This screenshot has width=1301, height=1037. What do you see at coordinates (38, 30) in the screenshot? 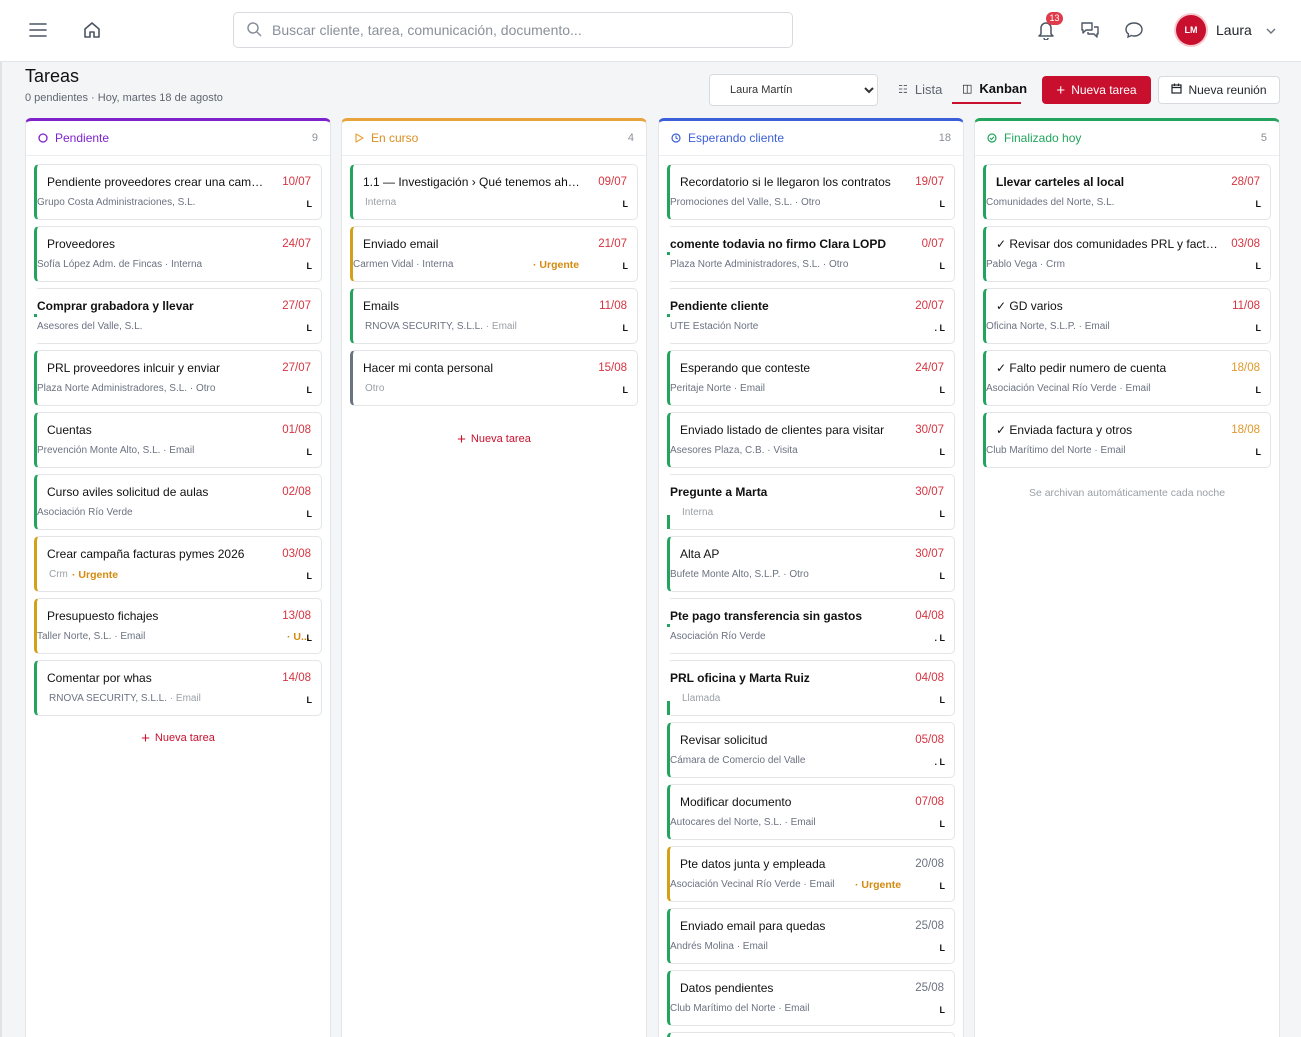
I see `menu-icon` at bounding box center [38, 30].